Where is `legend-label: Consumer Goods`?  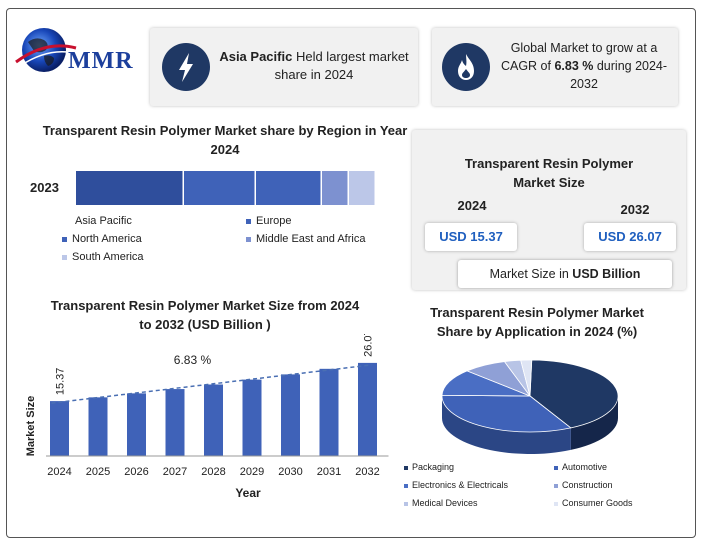
legend-label: Consumer Goods is located at coordinates (597, 503).